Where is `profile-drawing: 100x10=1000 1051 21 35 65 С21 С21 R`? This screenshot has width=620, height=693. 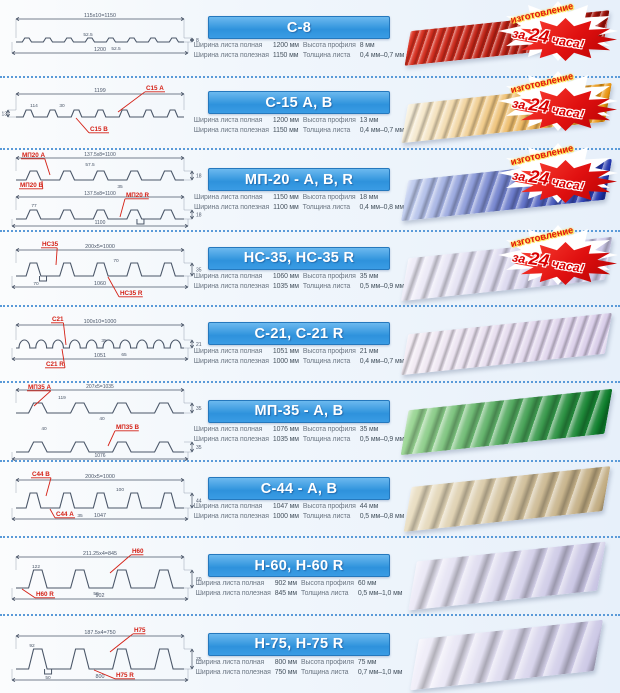
profile-drawing: 100x10=1000 1051 21 35 65 С21 С21 R is located at coordinates (106, 342).